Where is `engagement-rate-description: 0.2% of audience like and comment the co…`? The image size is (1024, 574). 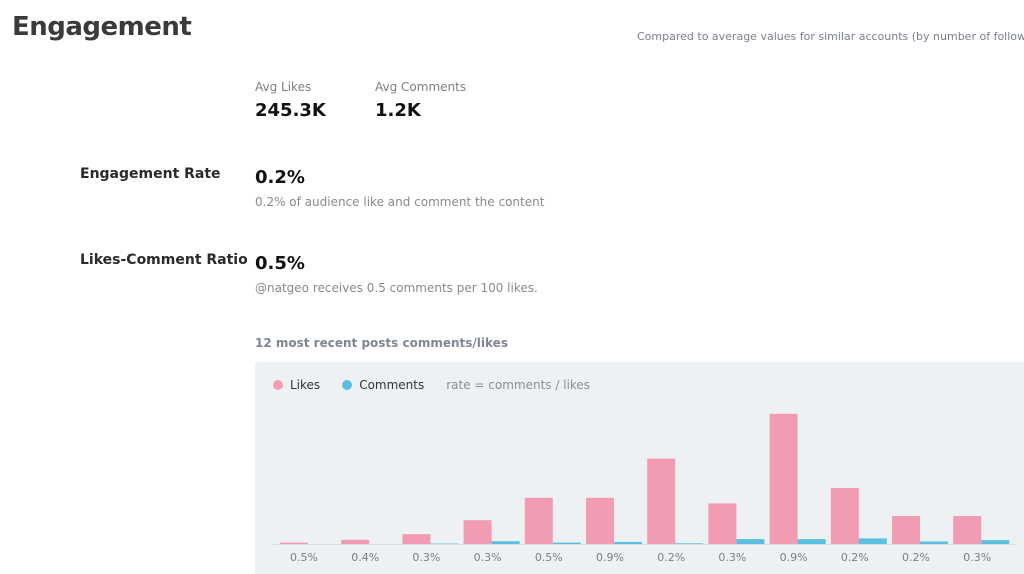 engagement-rate-description: 0.2% of audience like and comment the co… is located at coordinates (400, 202).